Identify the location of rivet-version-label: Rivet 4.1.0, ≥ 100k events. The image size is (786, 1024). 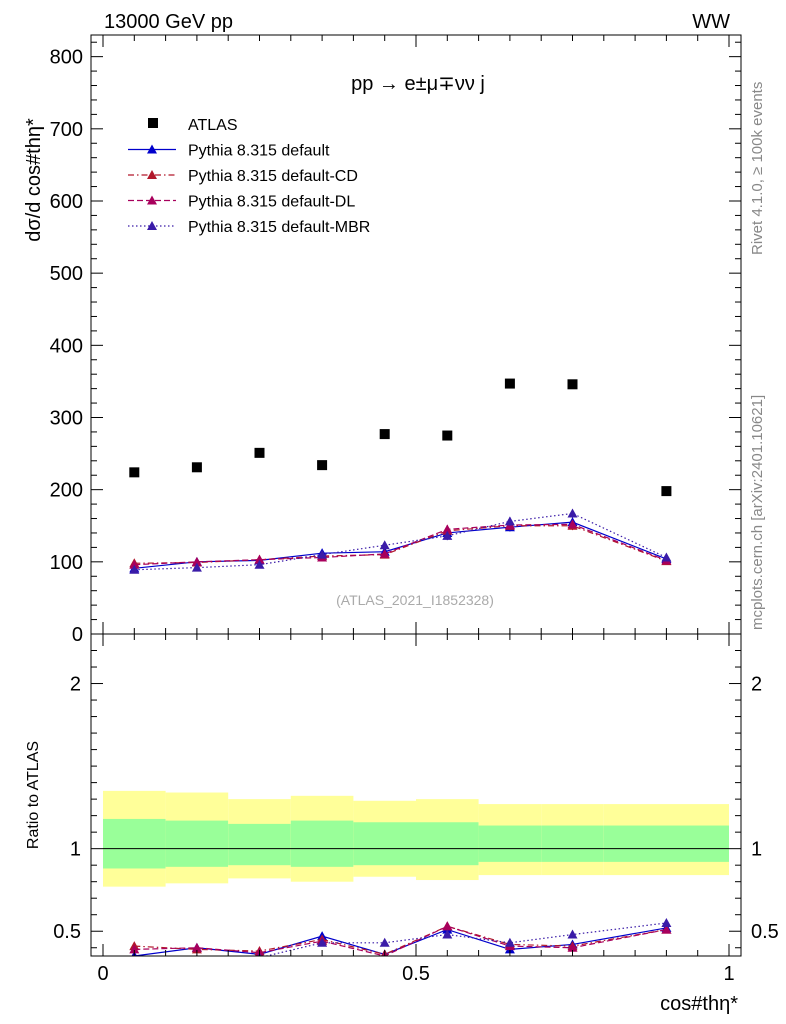
(757, 168).